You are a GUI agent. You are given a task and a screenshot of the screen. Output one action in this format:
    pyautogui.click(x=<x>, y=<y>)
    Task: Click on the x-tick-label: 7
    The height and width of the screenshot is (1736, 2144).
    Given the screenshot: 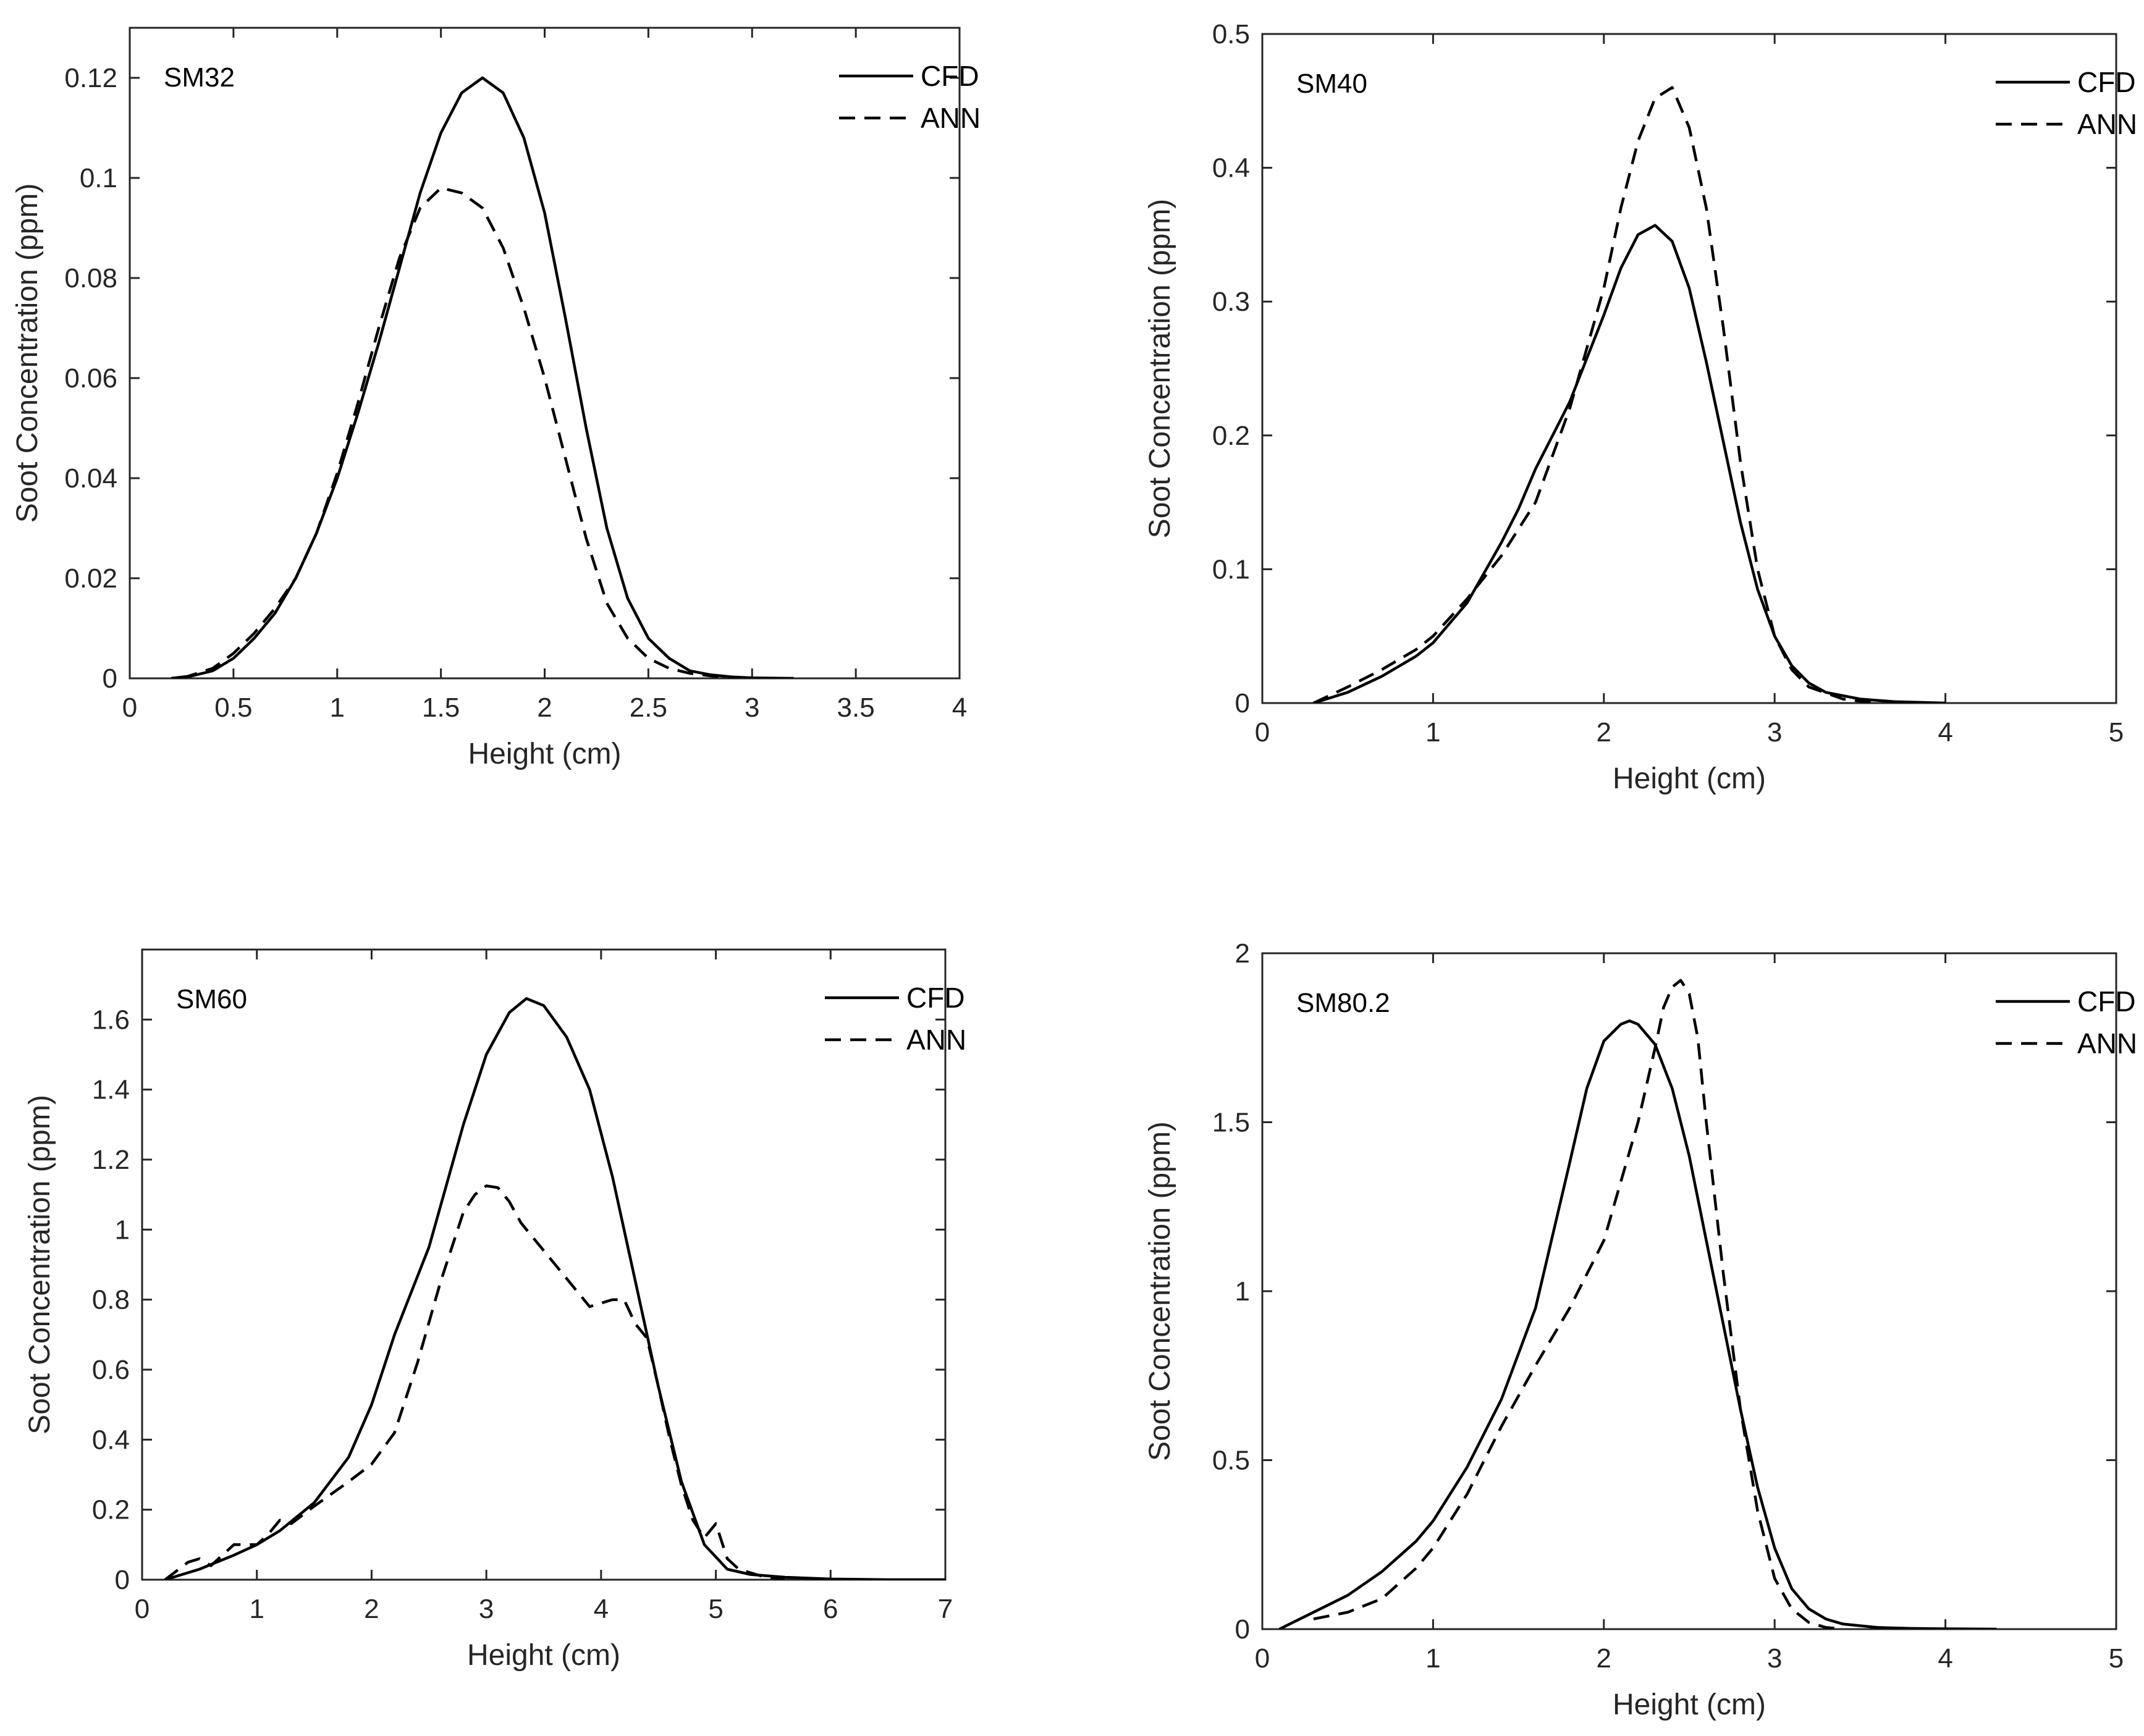 What is the action you would take?
    pyautogui.click(x=946, y=1609)
    